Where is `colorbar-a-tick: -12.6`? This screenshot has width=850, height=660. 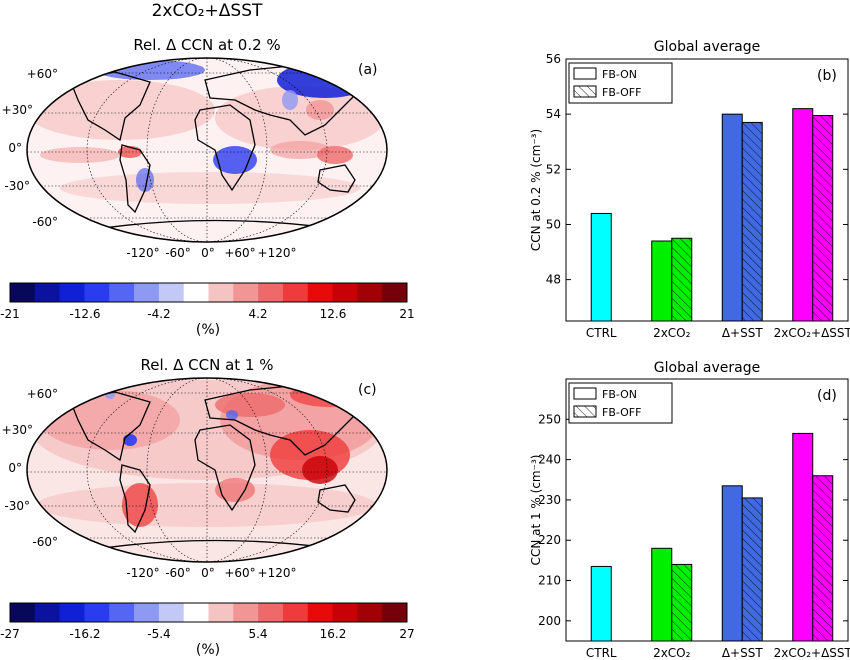 colorbar-a-tick: -12.6 is located at coordinates (84, 314).